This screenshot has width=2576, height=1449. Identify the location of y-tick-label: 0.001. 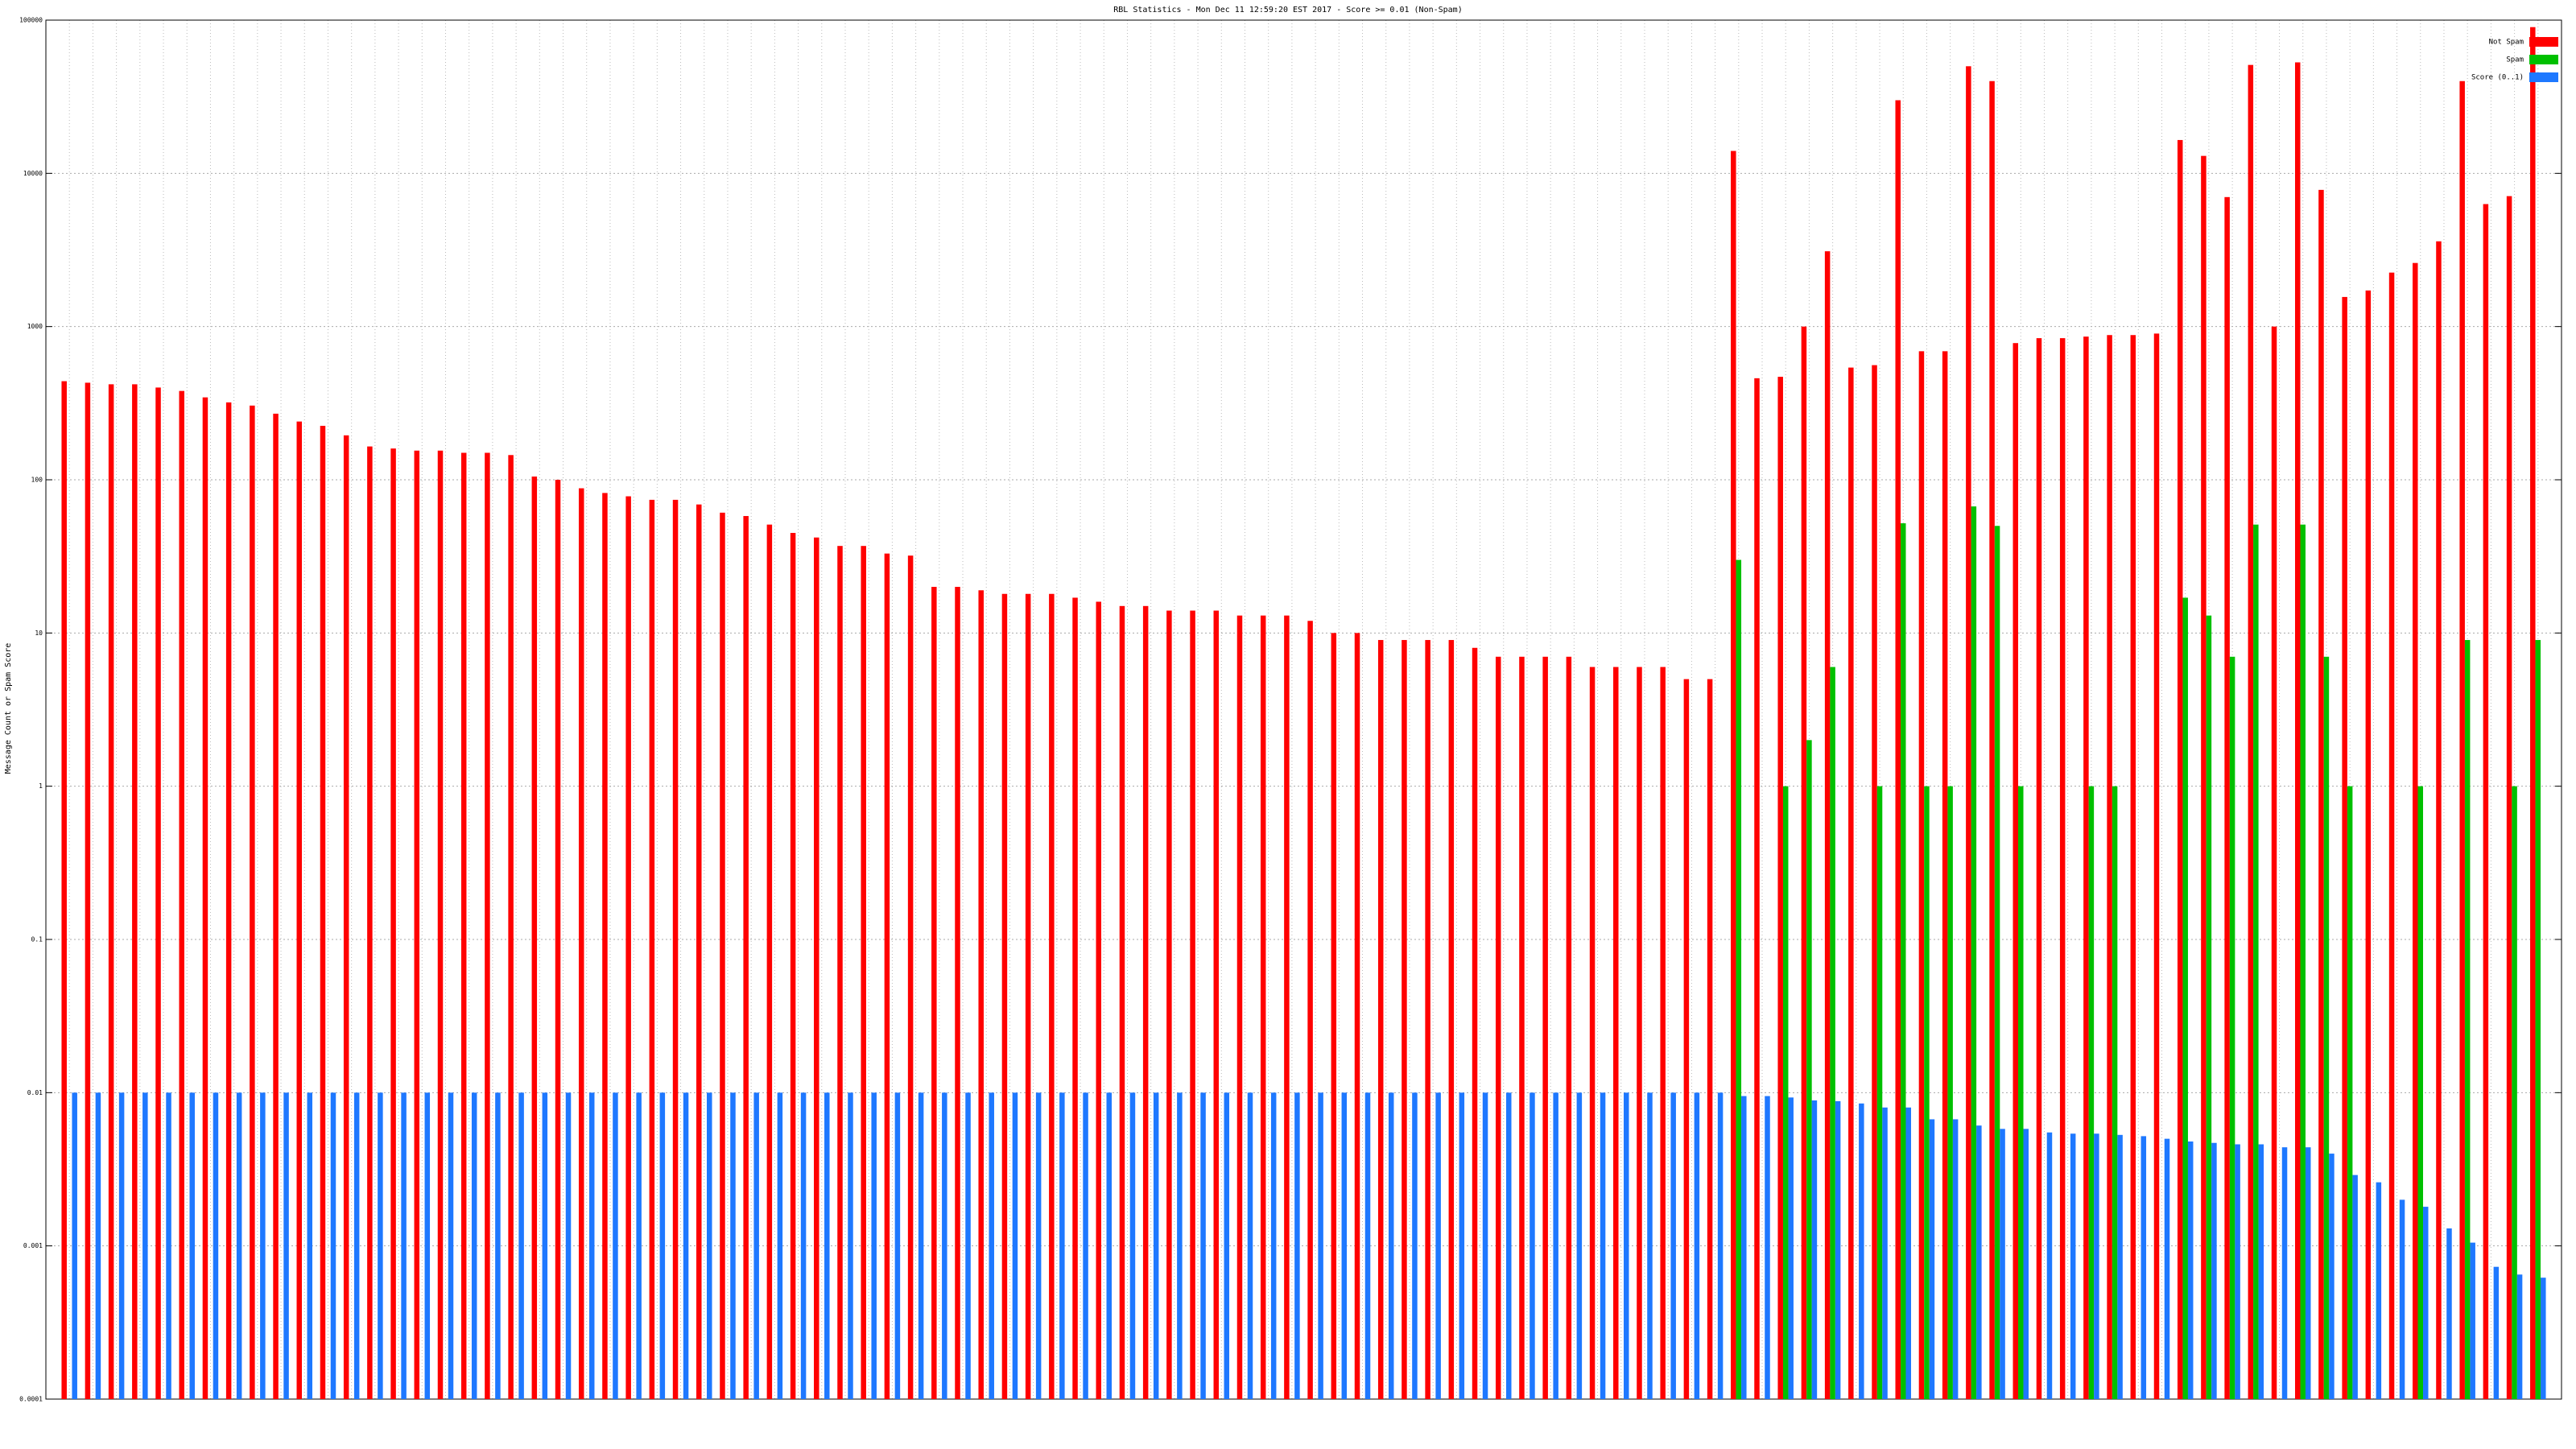
(33, 1245).